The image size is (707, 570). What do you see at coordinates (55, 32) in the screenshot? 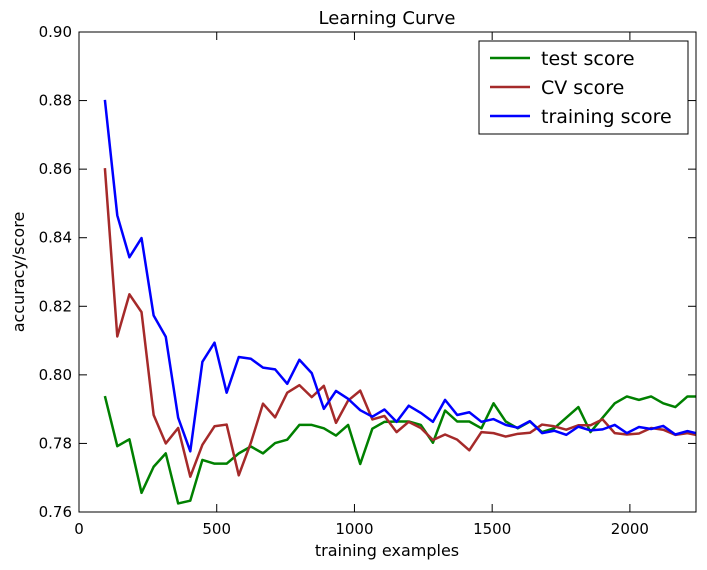
I see `y-tick-label: 0.90` at bounding box center [55, 32].